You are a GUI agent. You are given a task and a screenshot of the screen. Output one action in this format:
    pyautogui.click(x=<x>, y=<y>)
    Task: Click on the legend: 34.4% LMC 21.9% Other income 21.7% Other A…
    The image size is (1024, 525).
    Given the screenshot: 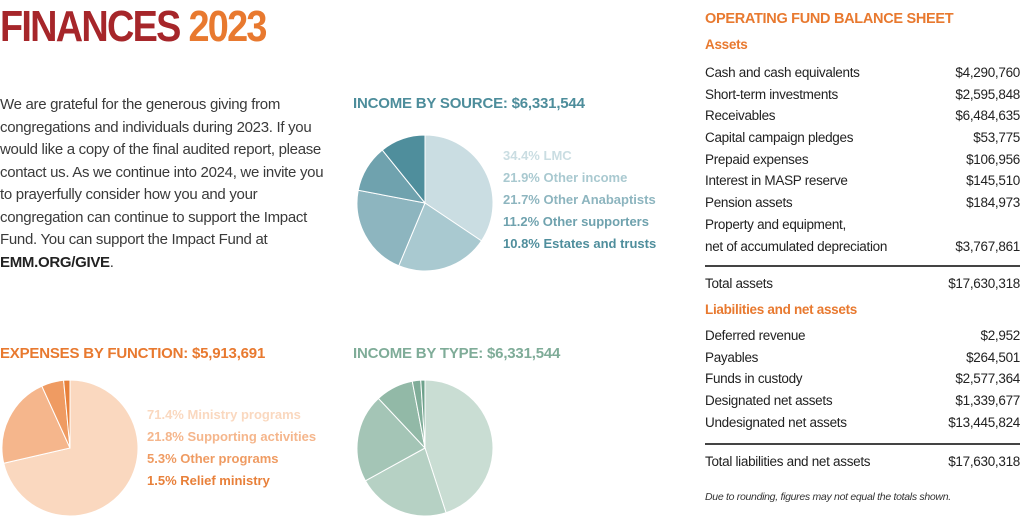 What is the action you would take?
    pyautogui.click(x=579, y=200)
    